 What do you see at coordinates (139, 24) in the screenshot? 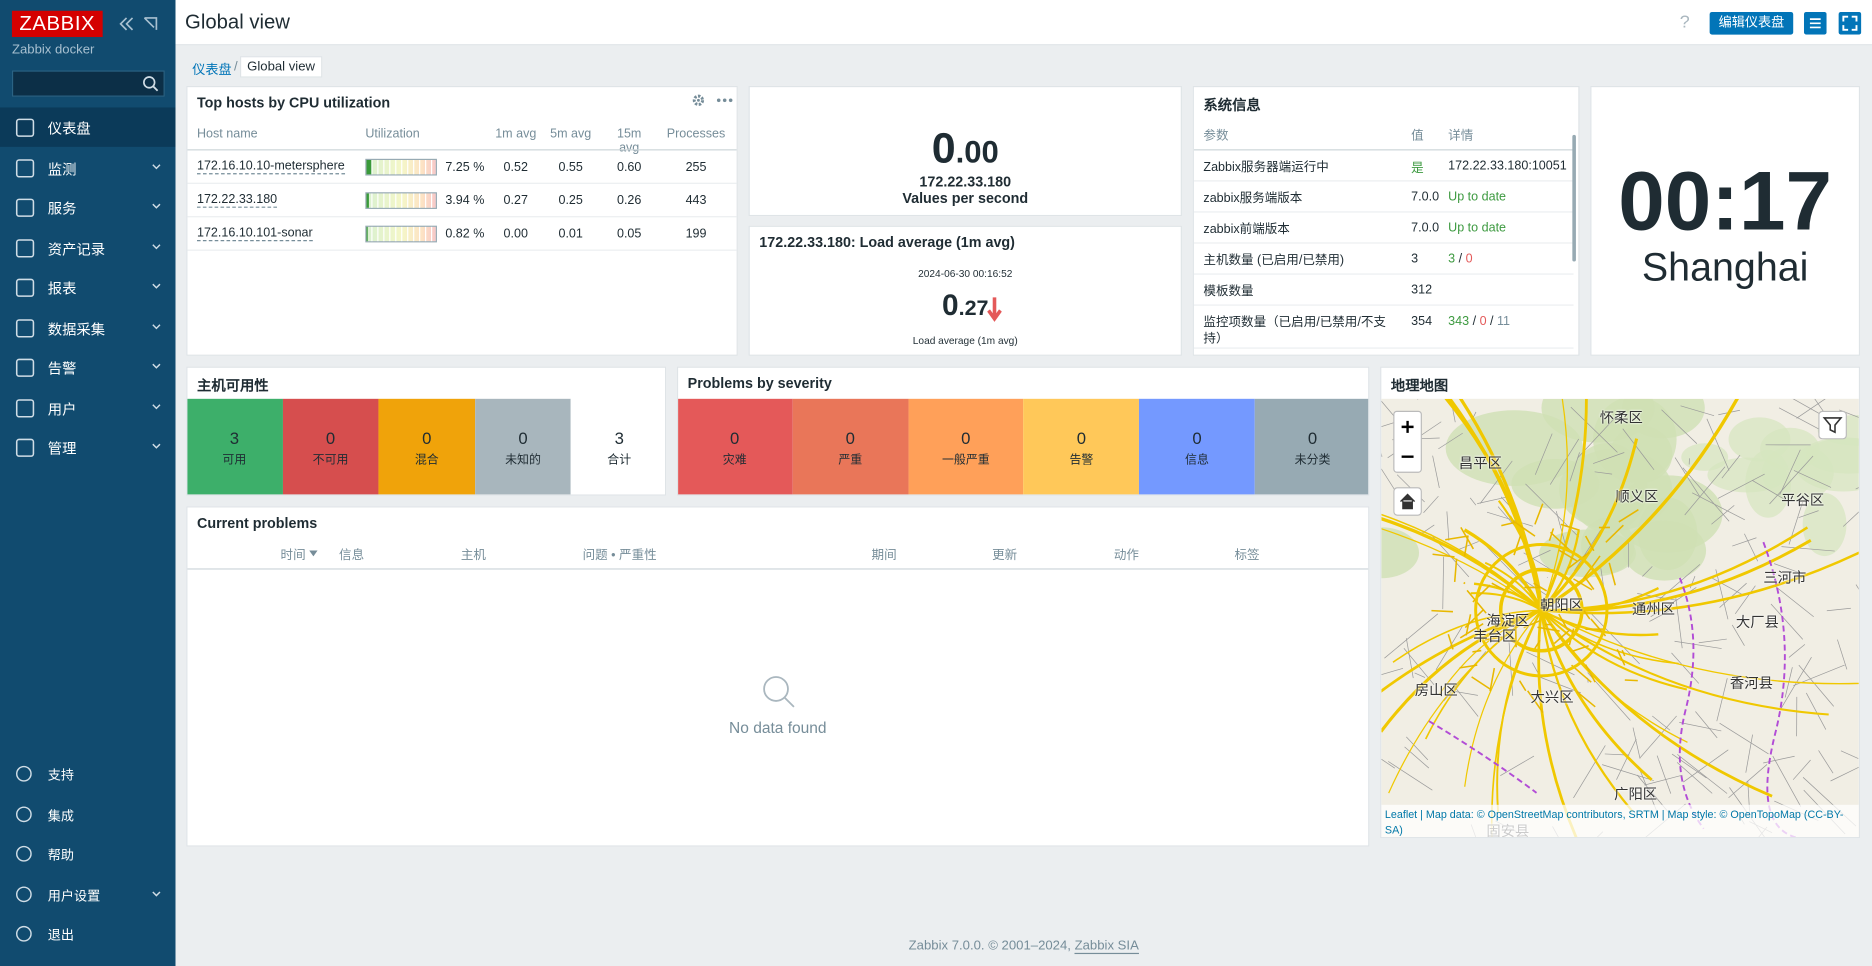
I see `collapse-icon` at bounding box center [139, 24].